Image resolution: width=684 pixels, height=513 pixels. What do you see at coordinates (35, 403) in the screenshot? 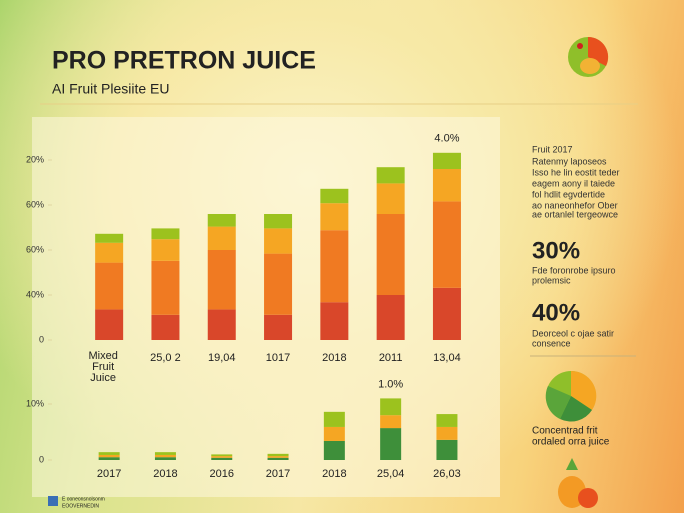
I see `y-tick-label: 10%` at bounding box center [35, 403].